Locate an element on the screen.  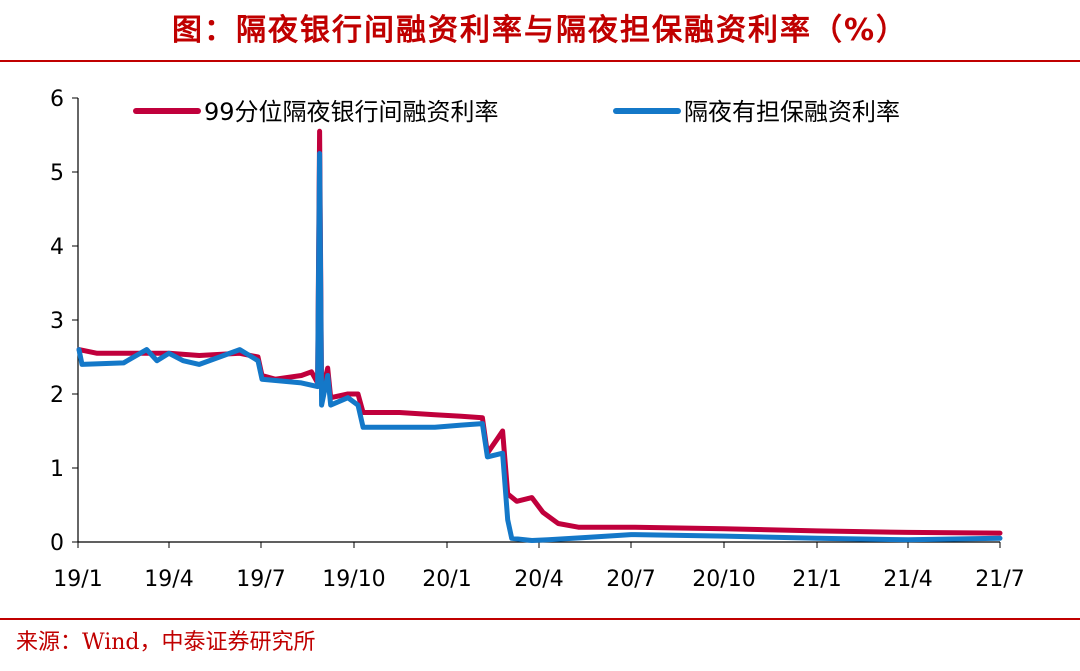
legend-label-1: 99分位隔夜银行间融资利率 is located at coordinates (351, 112).